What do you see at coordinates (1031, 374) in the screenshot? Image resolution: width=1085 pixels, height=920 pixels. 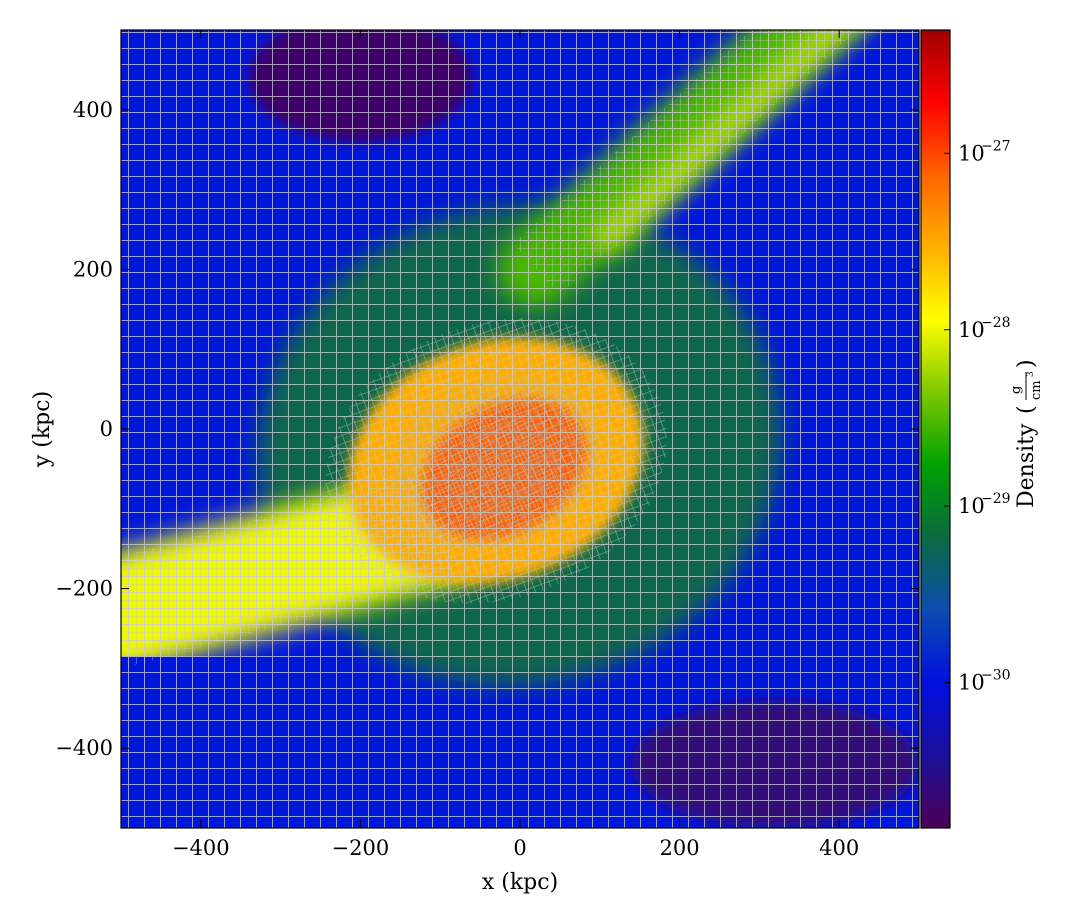 I see `colorbar-unit-power: 3` at bounding box center [1031, 374].